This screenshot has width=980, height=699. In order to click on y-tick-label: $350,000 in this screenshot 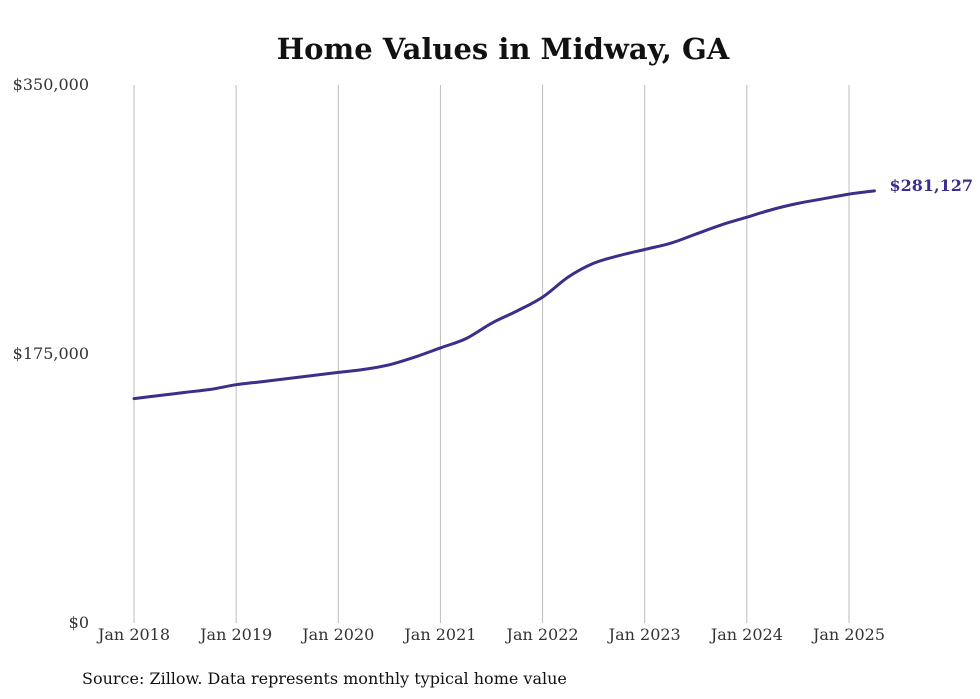, I will do `click(51, 84)`.